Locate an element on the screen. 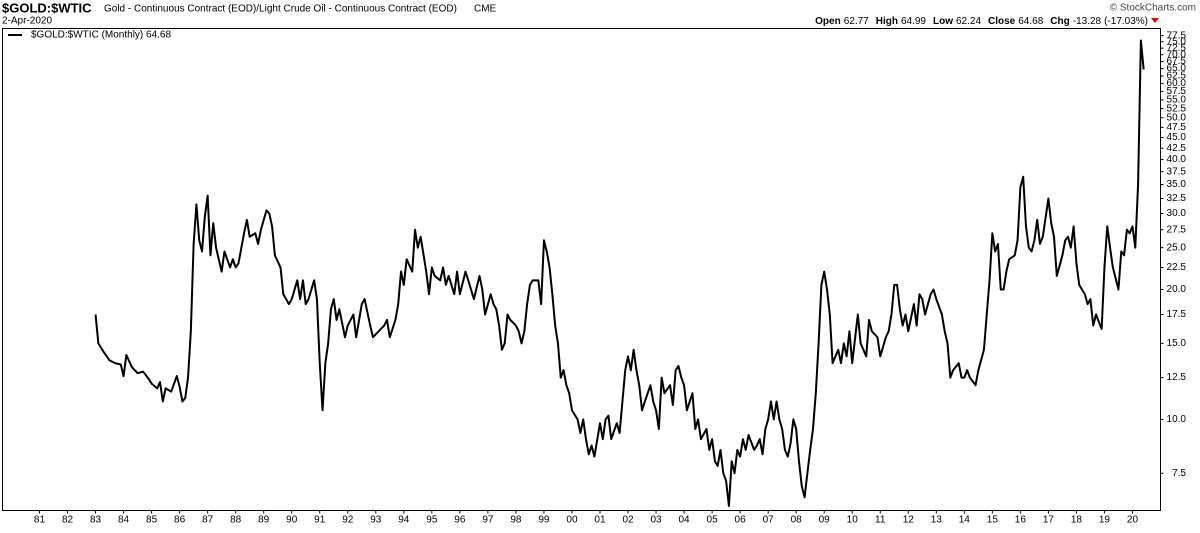 This screenshot has width=1200, height=533. exchange: CME is located at coordinates (485, 9).